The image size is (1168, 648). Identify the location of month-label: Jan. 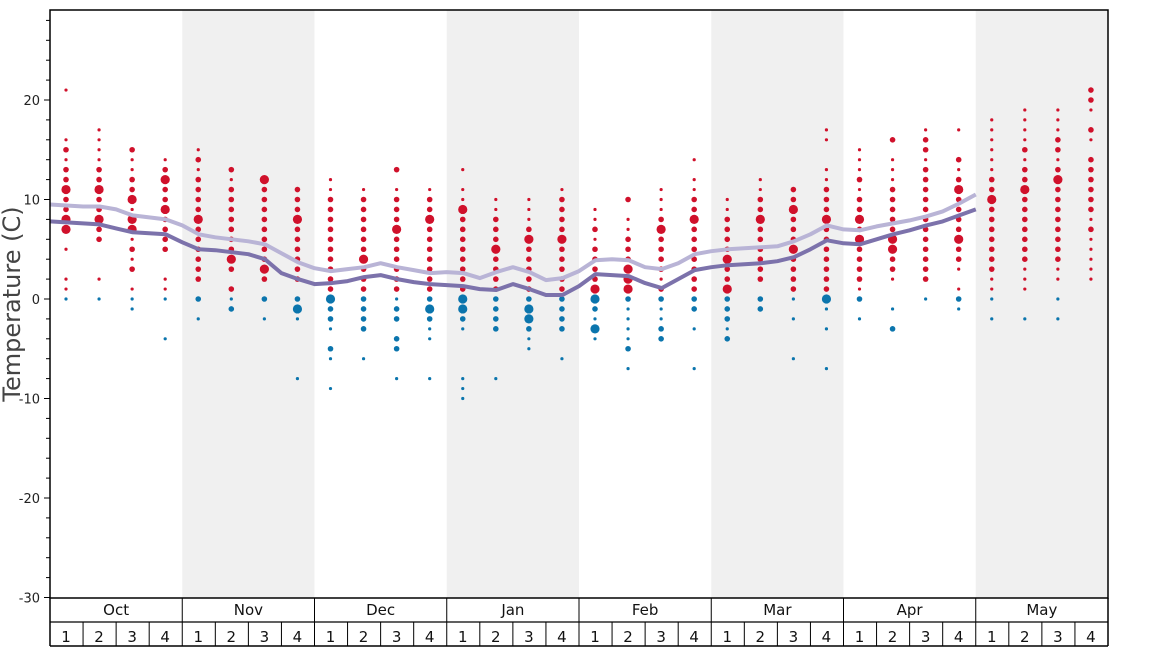
(512, 610).